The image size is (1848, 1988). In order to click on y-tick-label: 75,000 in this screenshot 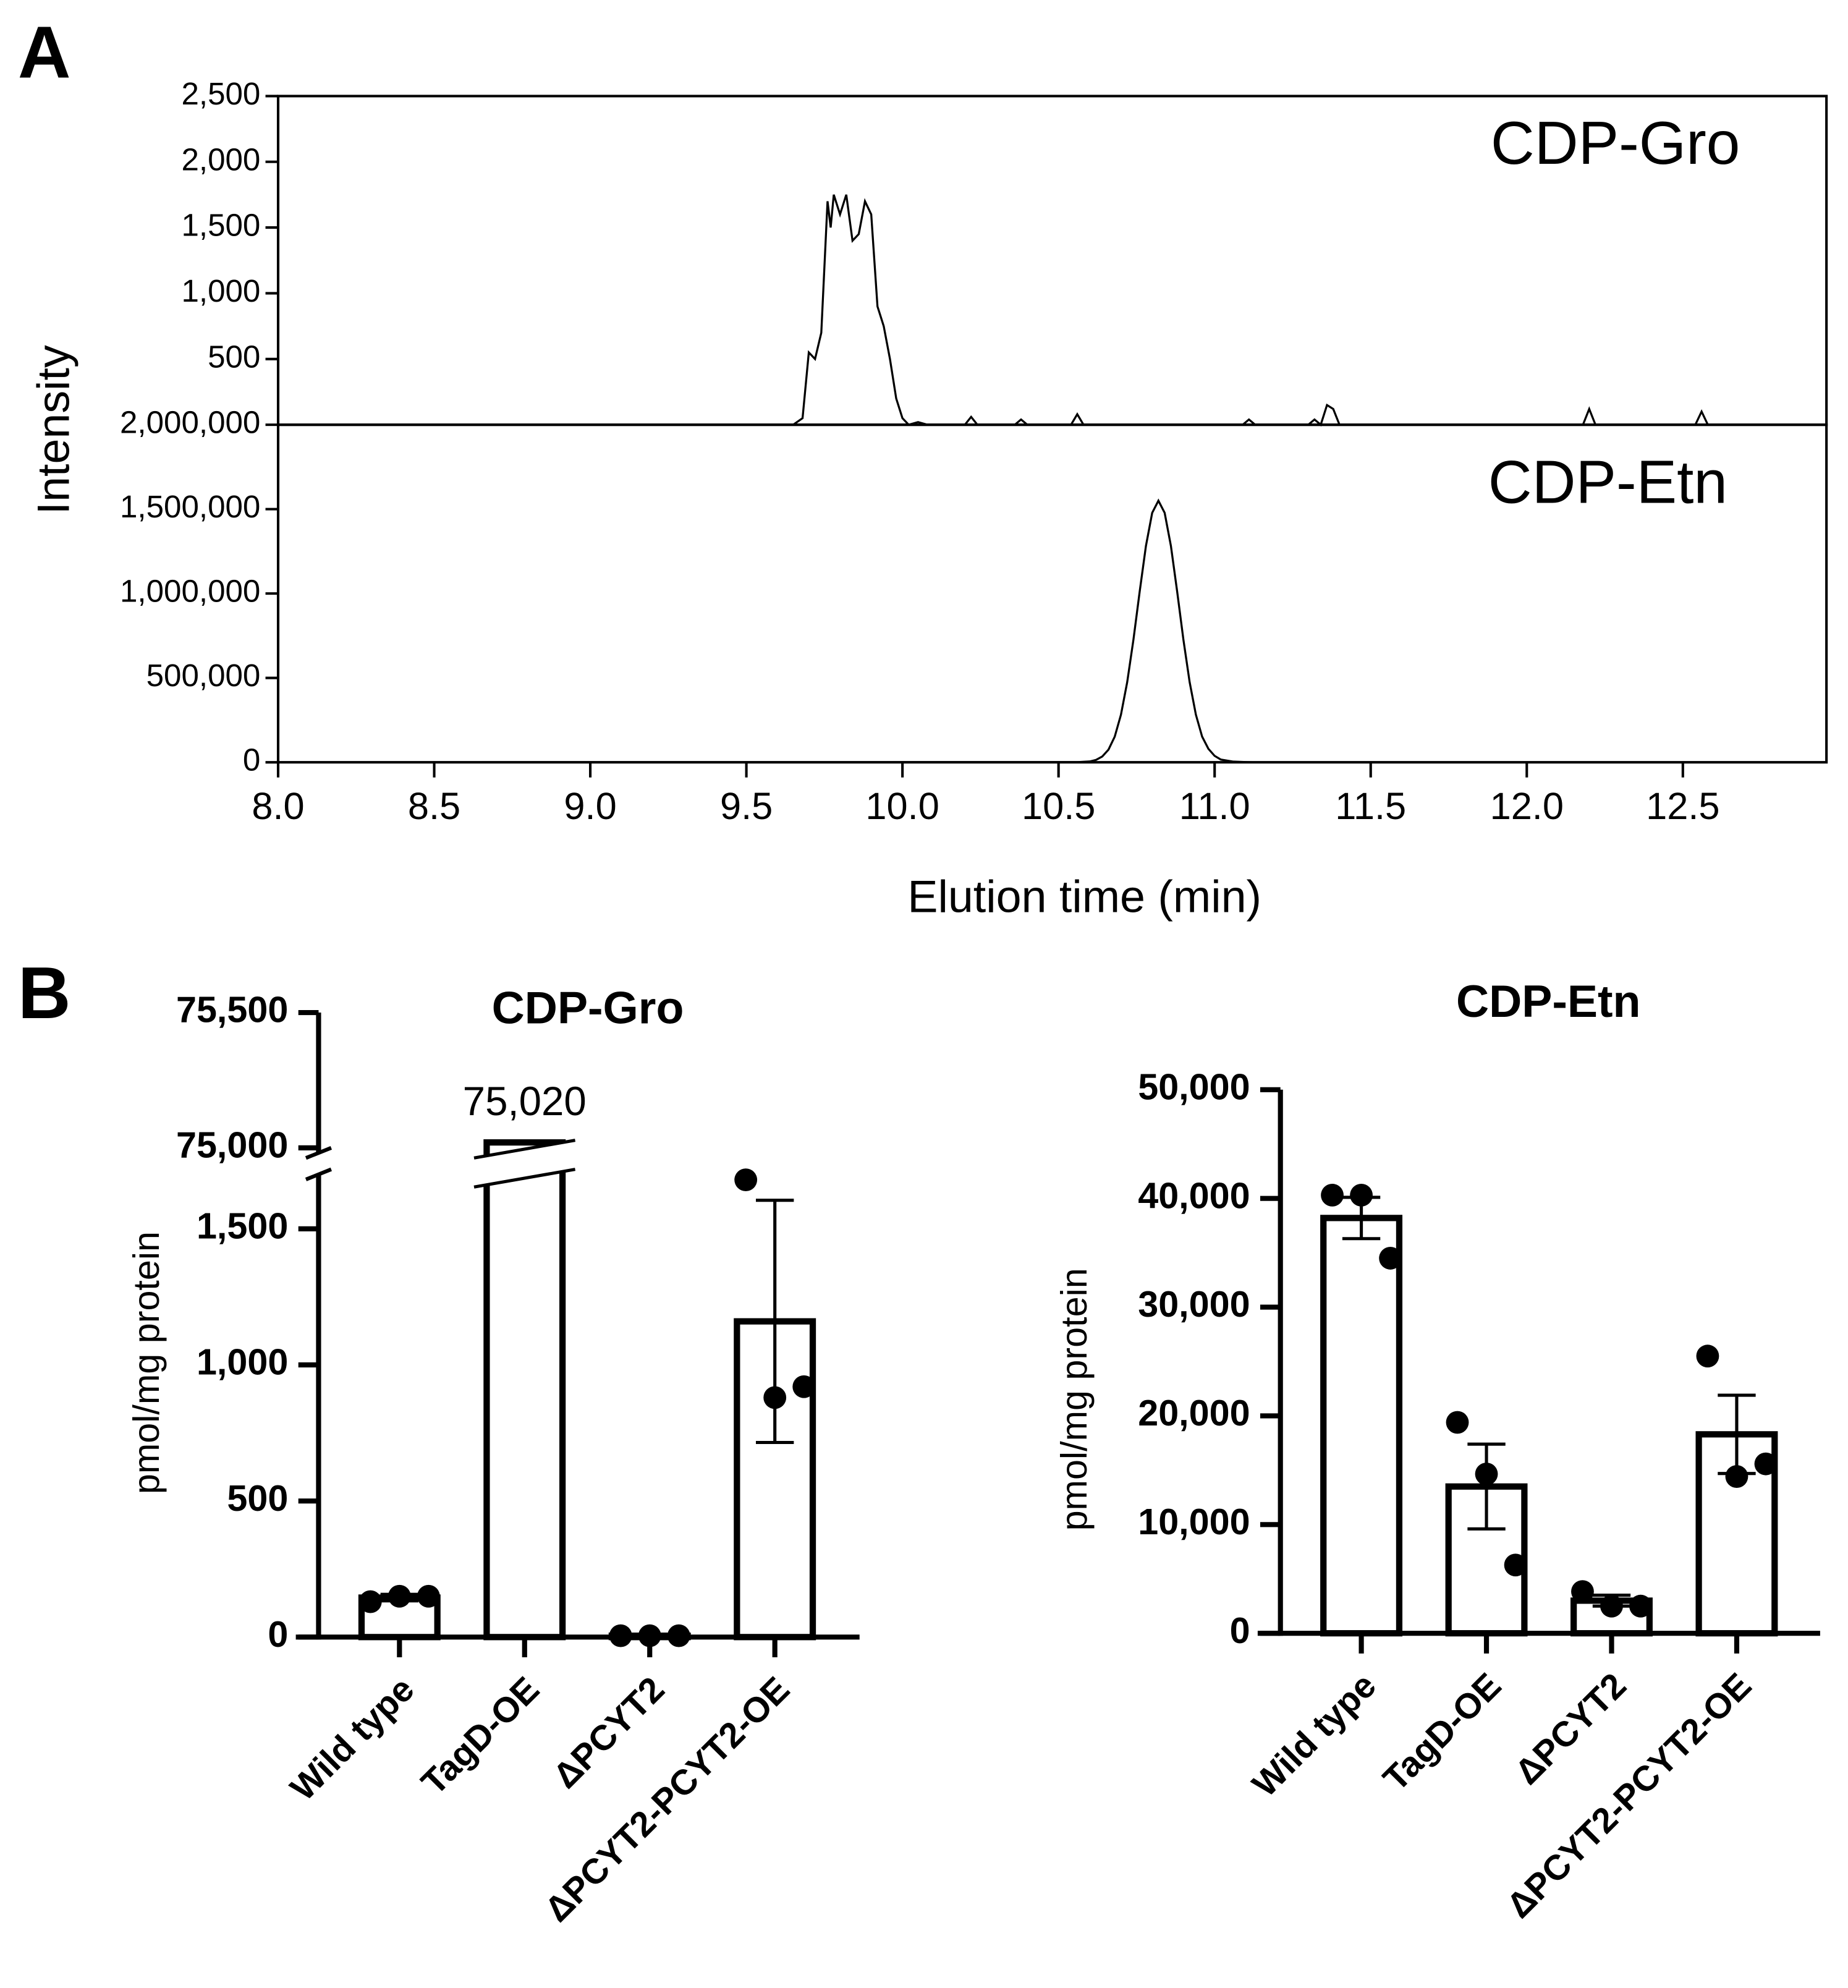, I will do `click(232, 1145)`.